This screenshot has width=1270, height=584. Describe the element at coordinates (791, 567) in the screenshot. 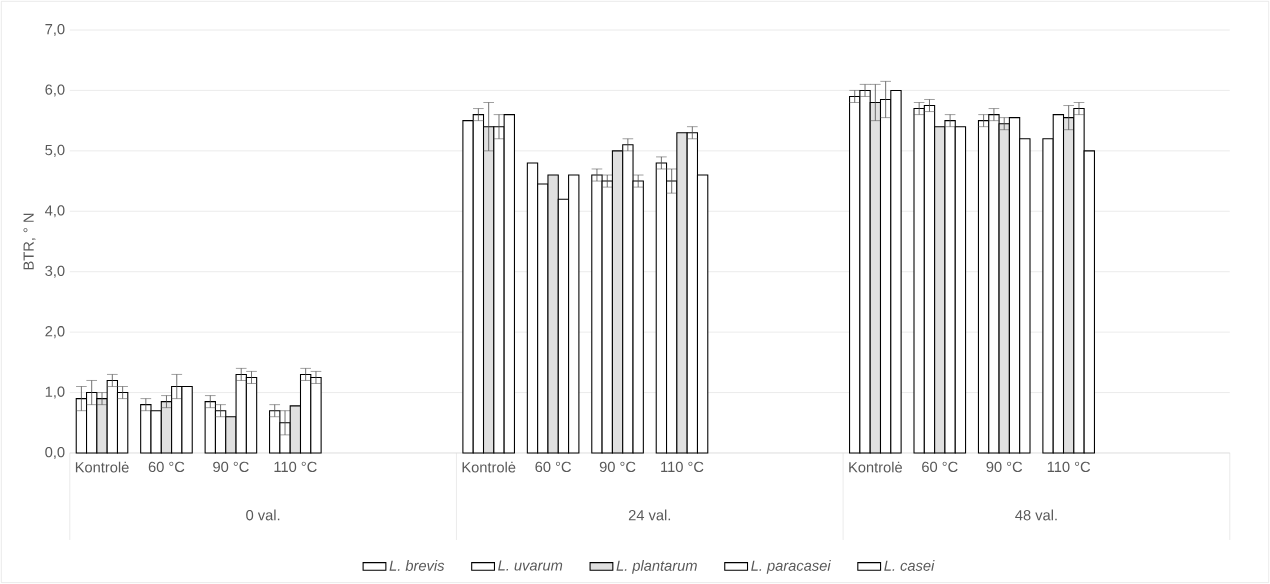

I see `legend-label: L. paracasei` at that location.